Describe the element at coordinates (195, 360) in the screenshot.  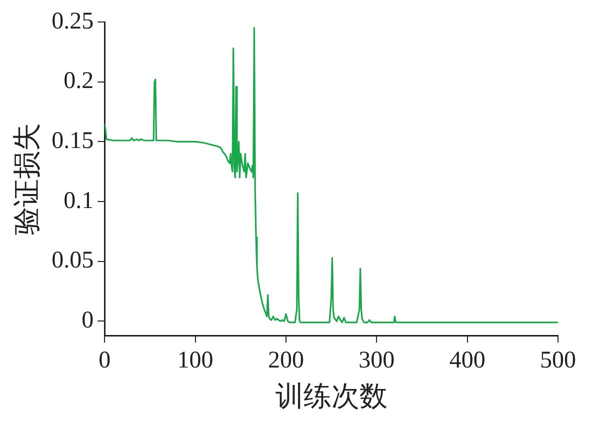
I see `x-tick-label: 100` at that location.